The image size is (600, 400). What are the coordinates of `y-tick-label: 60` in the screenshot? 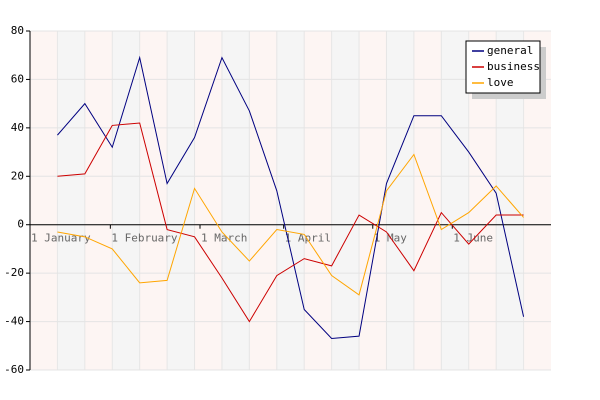 It's located at (17, 78).